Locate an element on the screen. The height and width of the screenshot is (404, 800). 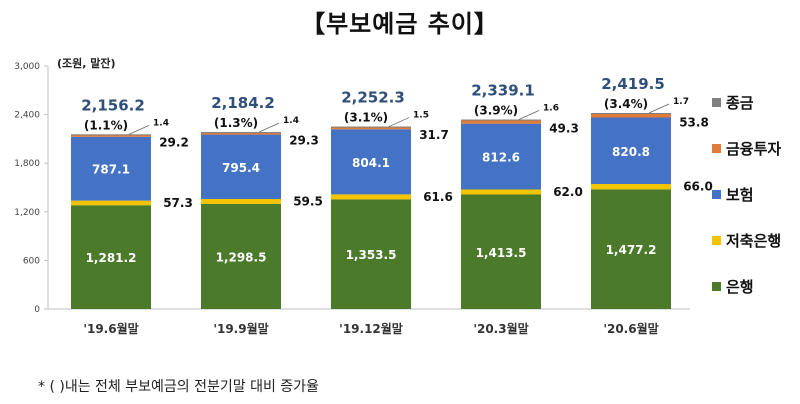
y-tick-label: 600 is located at coordinates (31, 261).